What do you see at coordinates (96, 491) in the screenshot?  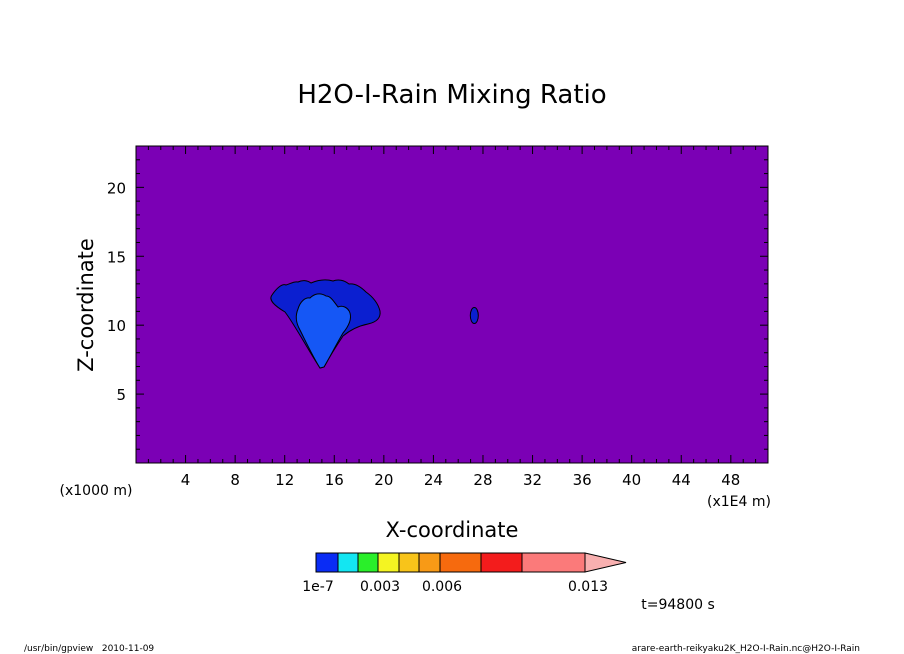 I see `y-axis-unit: (x1000 m)` at bounding box center [96, 491].